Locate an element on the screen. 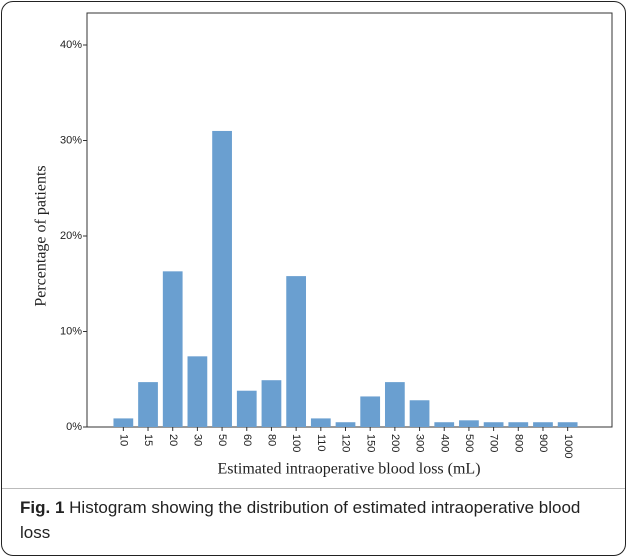 The image size is (627, 557). x-axis-title: Estimated intraoperative blood loss (mL) is located at coordinates (348, 469).